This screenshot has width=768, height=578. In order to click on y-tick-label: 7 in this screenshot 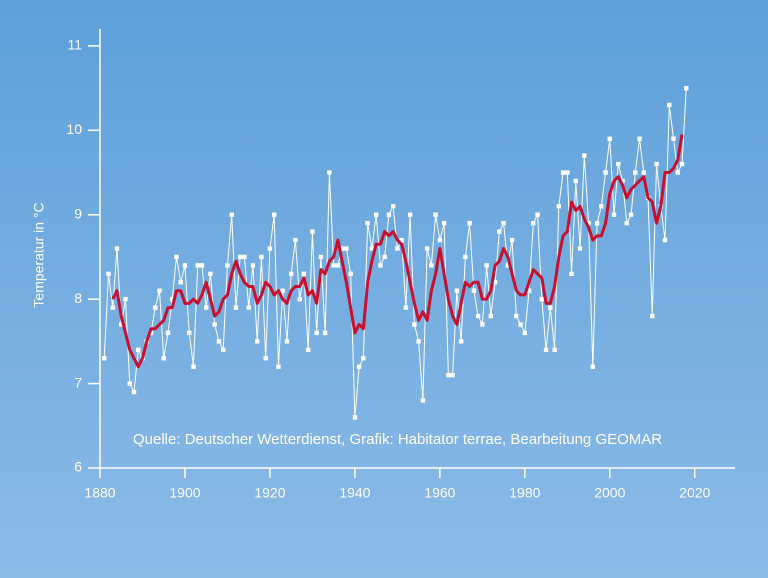, I will do `click(78, 382)`.